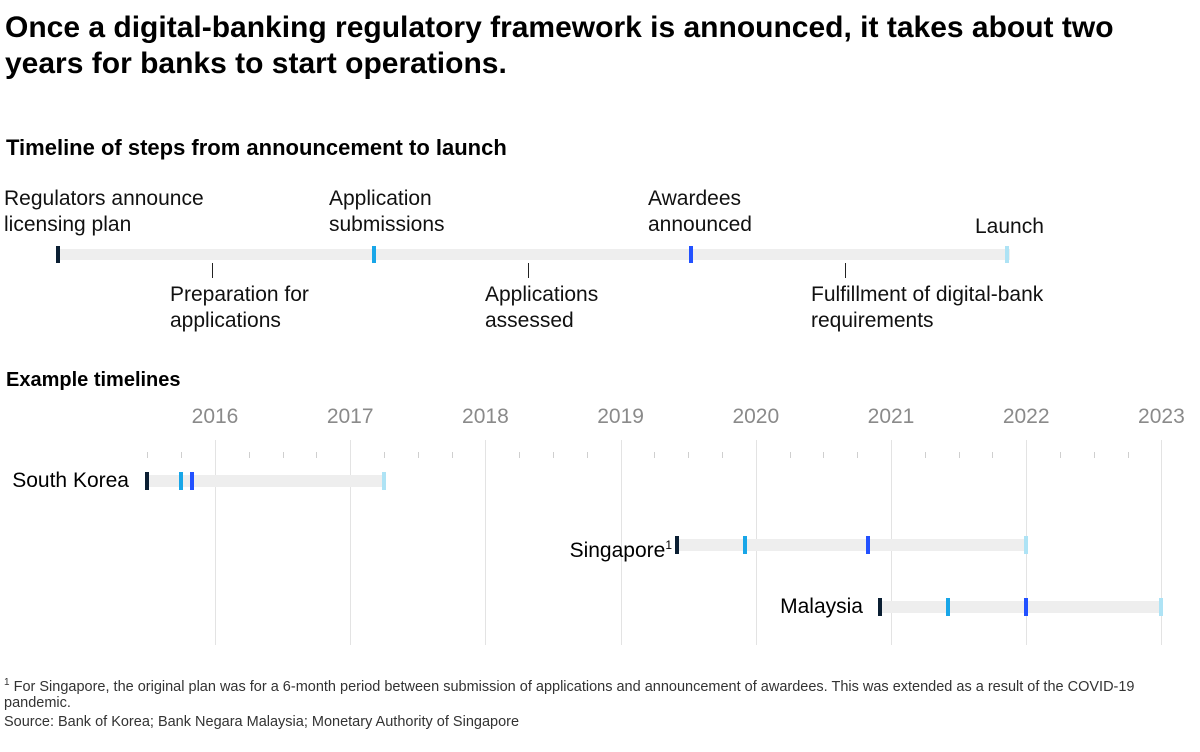 This screenshot has width=1200, height=752. I want to click on phase-tick-fulfillment, so click(845, 270).